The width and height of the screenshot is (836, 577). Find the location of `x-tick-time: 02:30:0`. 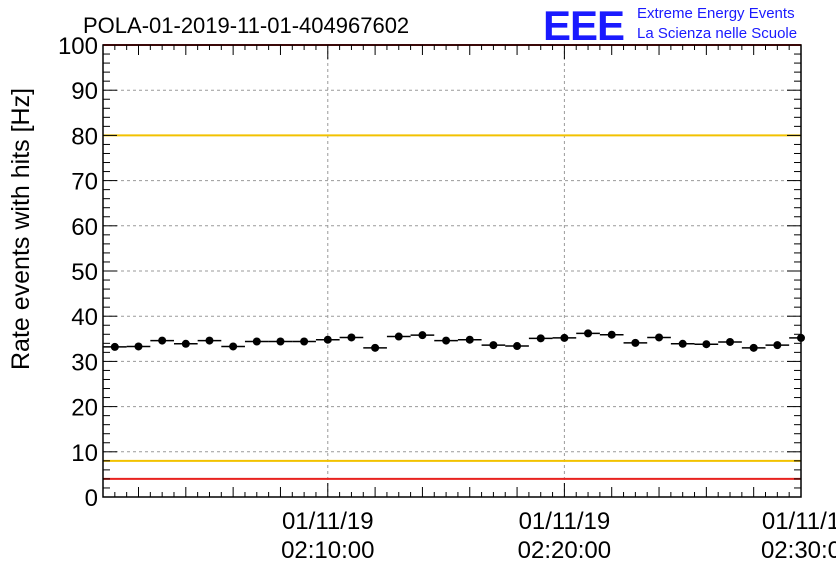

x-tick-time: 02:30:0 is located at coordinates (798, 550).